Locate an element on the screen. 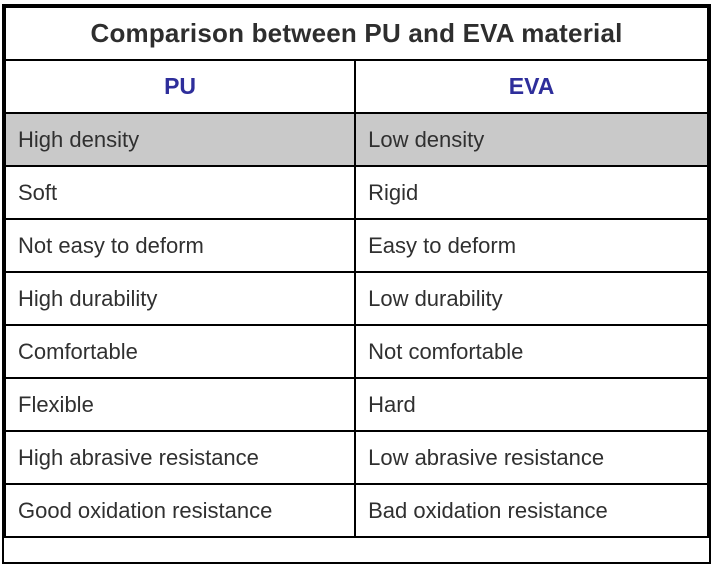 Image resolution: width=715 pixels, height=564 pixels. cell-eva: Rigid is located at coordinates (531, 192).